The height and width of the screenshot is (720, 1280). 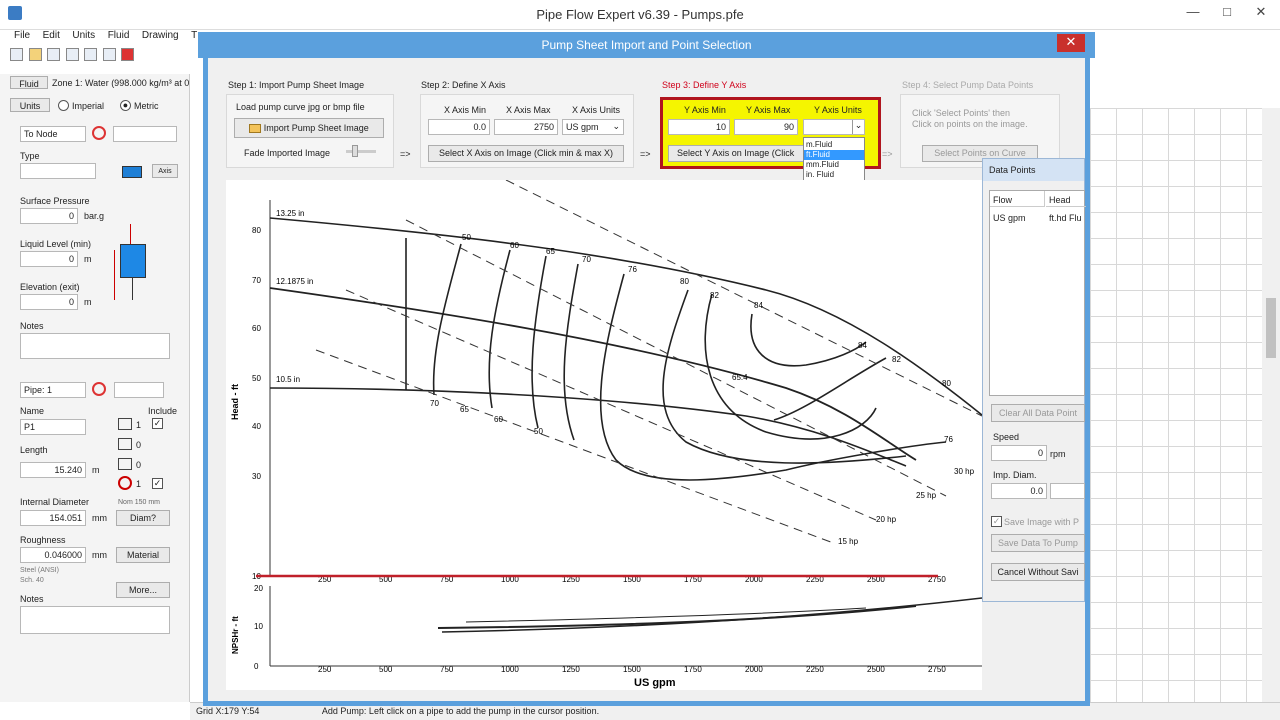 What do you see at coordinates (58, 171) in the screenshot?
I see `type-select` at bounding box center [58, 171].